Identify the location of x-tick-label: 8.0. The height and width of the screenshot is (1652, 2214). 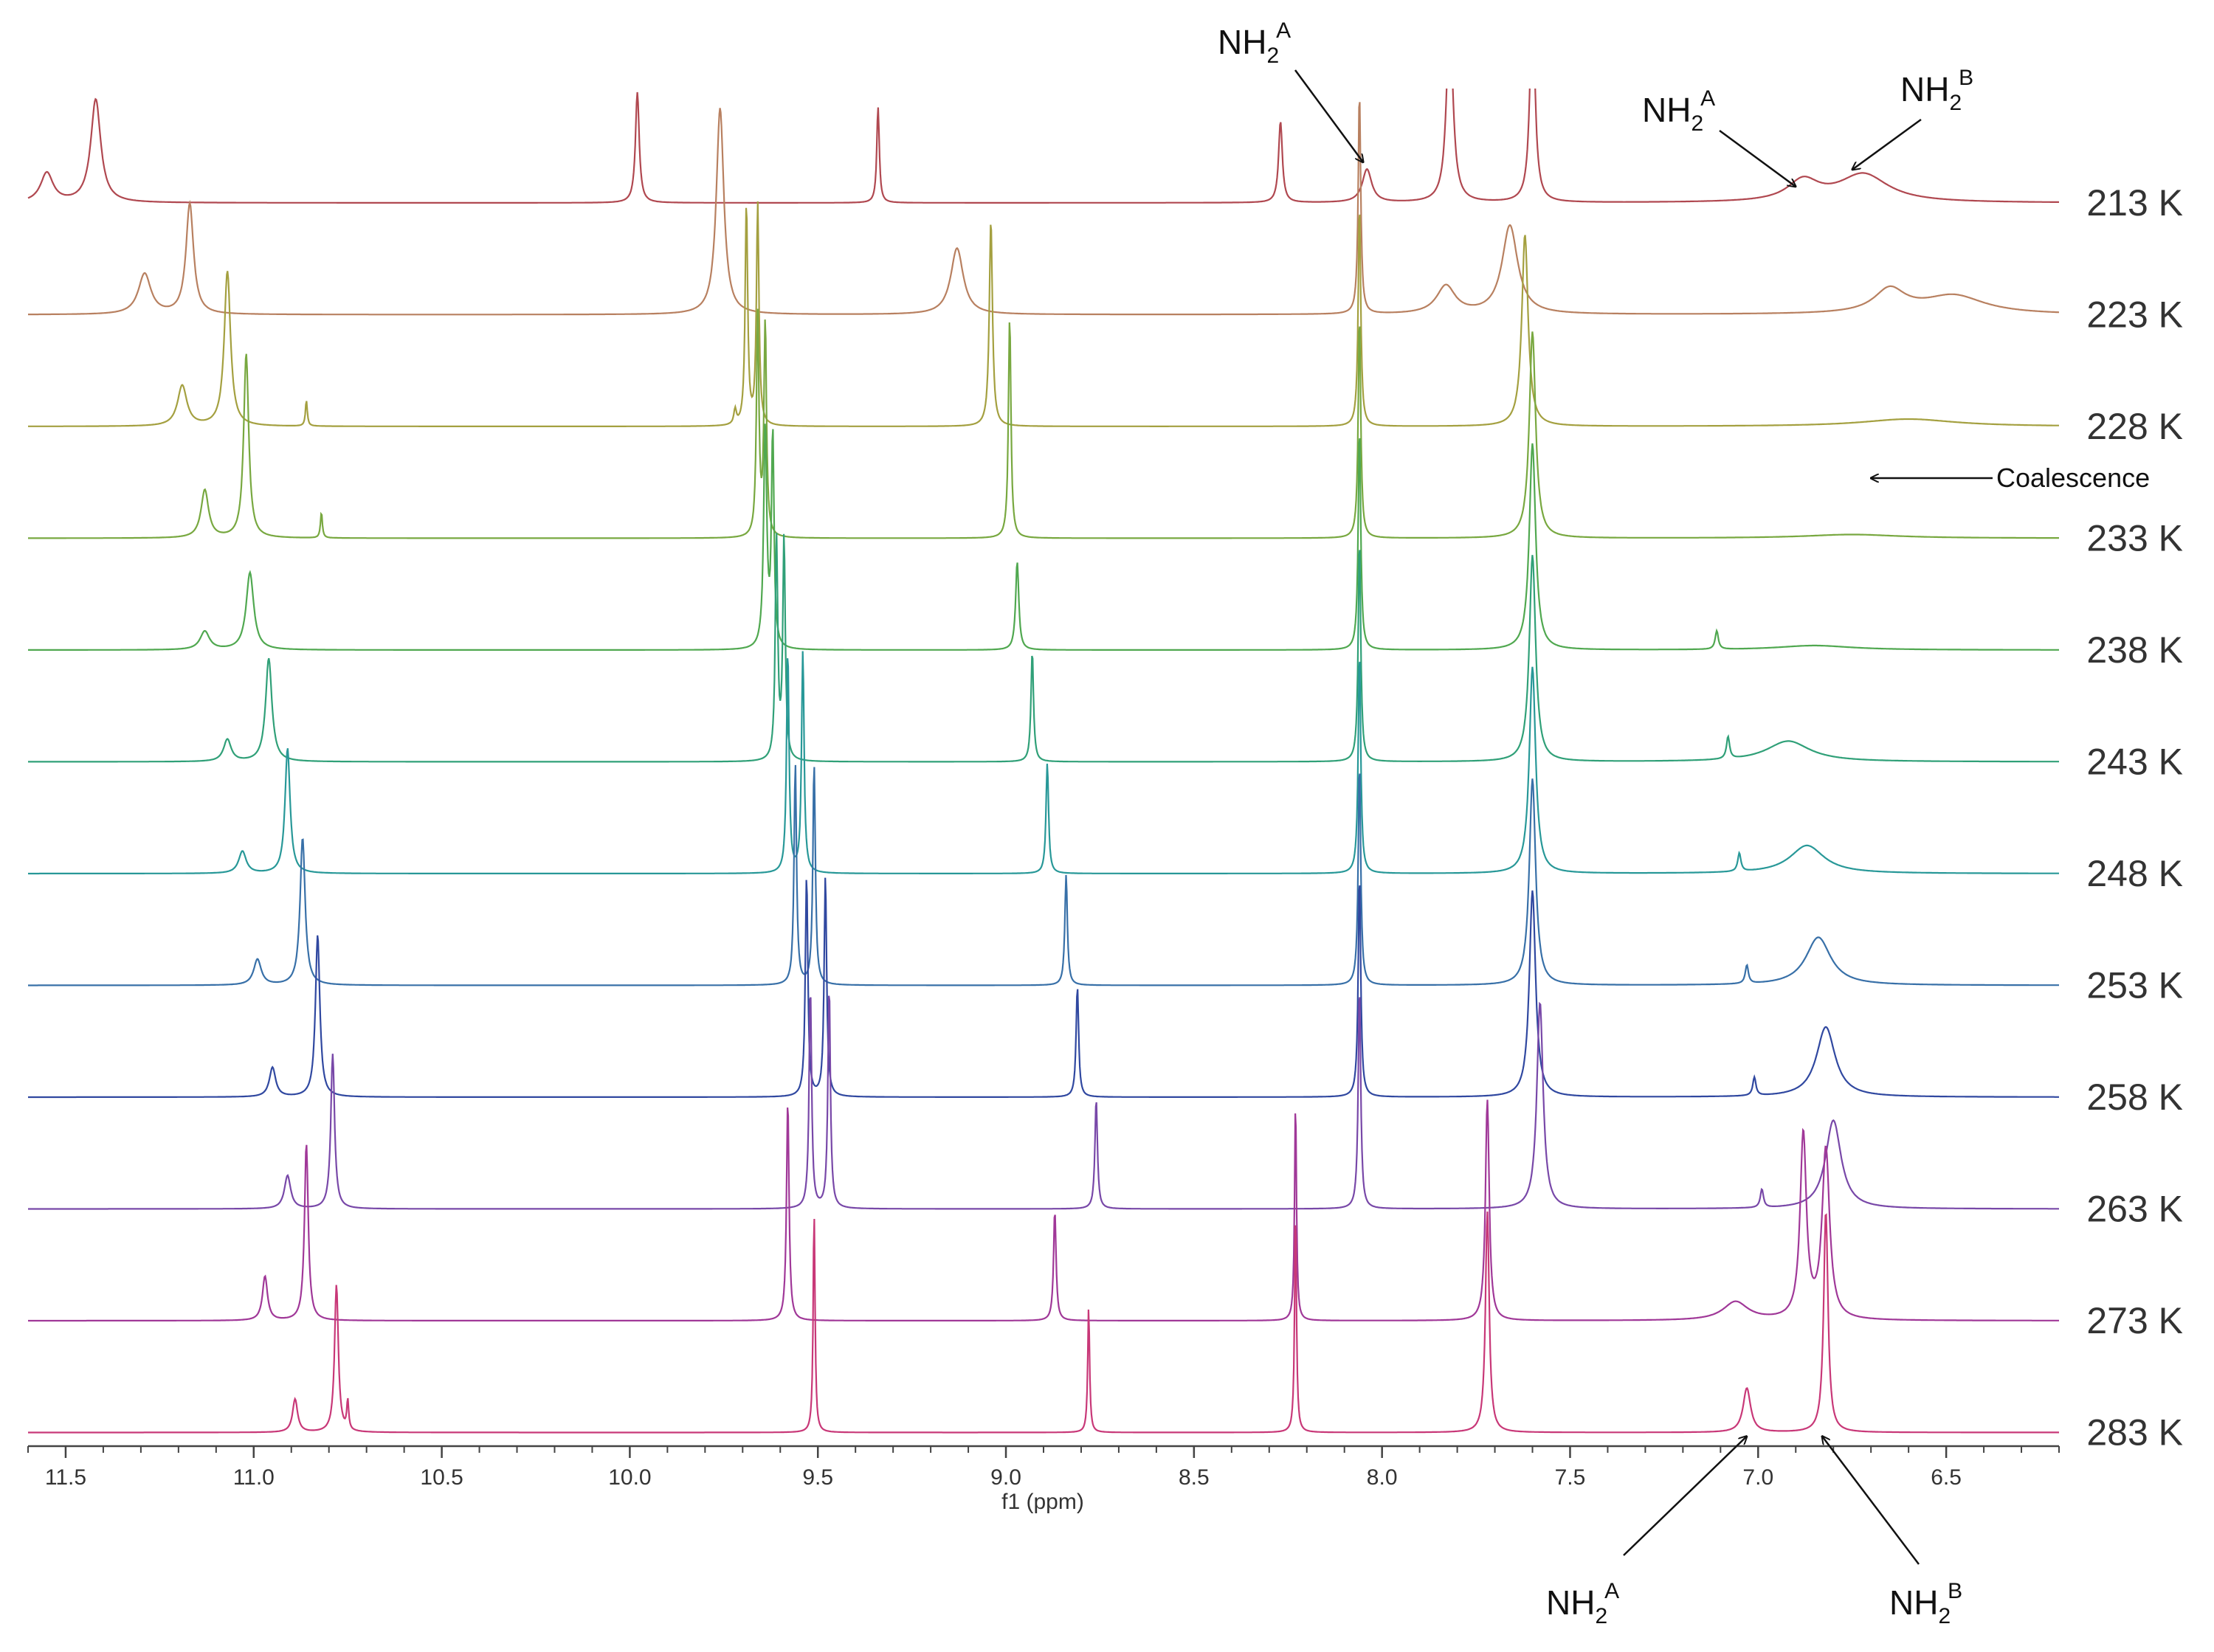
(1382, 1478).